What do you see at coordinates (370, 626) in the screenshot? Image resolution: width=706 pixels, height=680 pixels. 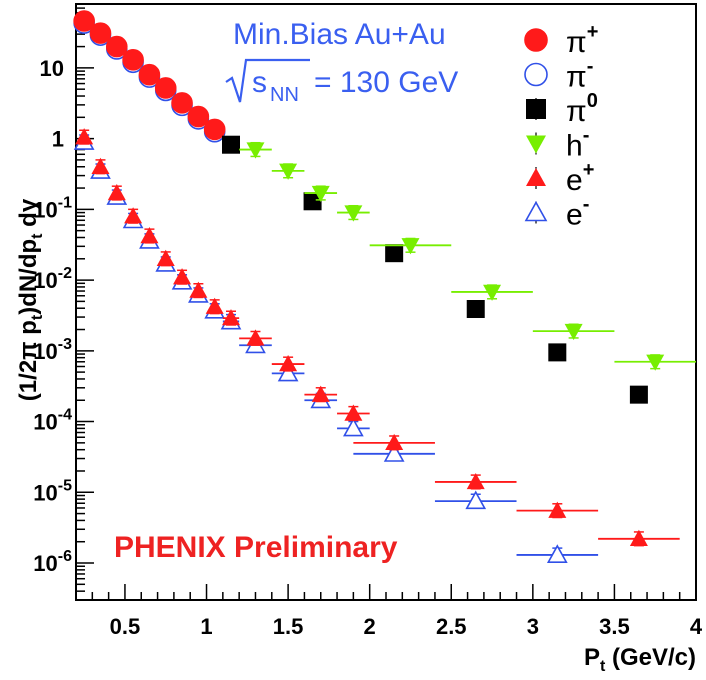 I see `x-tick-label: 2` at bounding box center [370, 626].